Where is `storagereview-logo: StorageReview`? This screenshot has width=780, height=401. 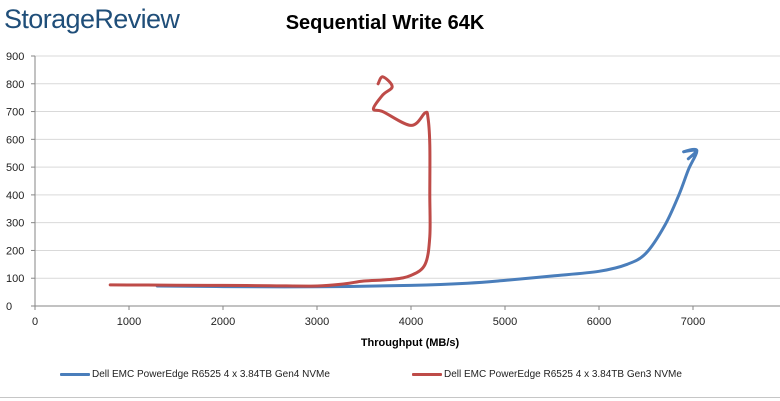 storagereview-logo: StorageReview is located at coordinates (92, 19).